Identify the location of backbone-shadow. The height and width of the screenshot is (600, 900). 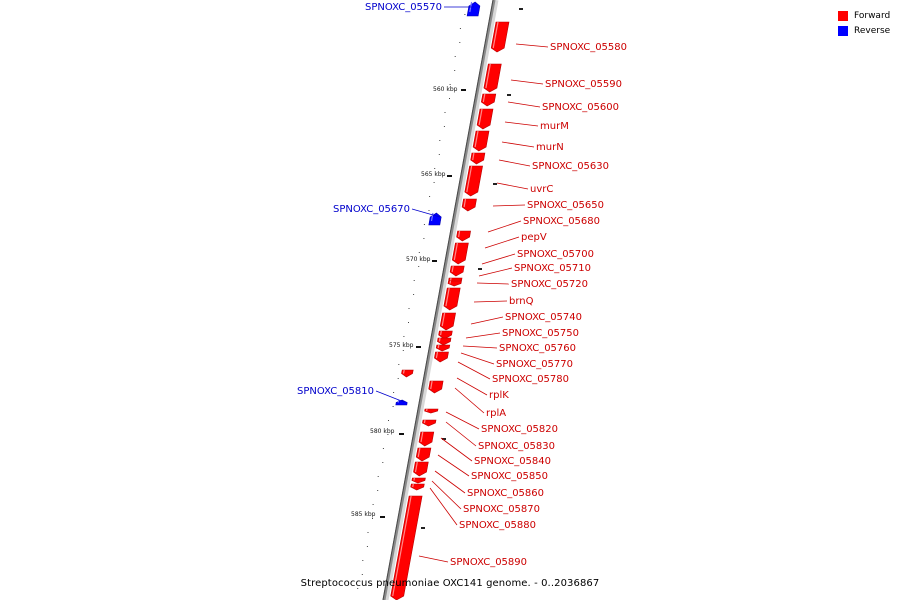
(441, 300).